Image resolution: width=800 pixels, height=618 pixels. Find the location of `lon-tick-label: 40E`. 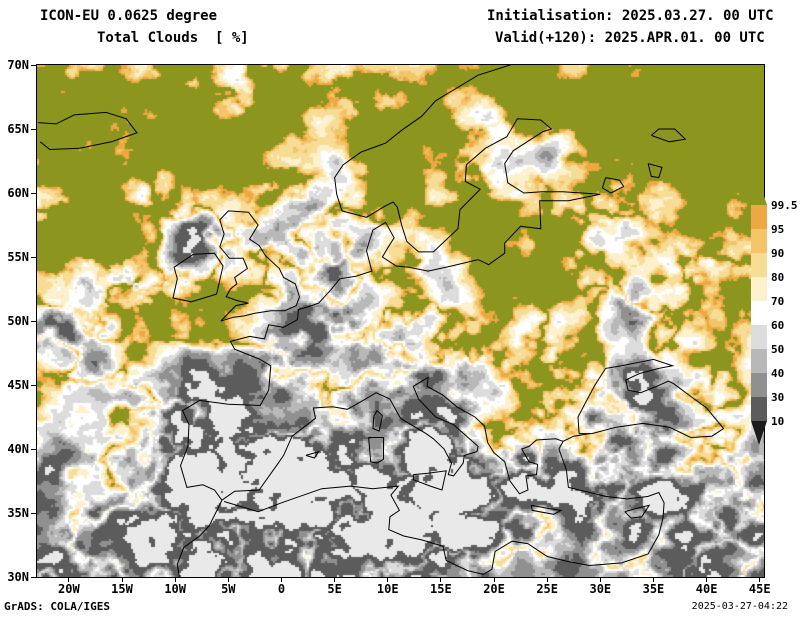

lon-tick-label: 40E is located at coordinates (706, 589).